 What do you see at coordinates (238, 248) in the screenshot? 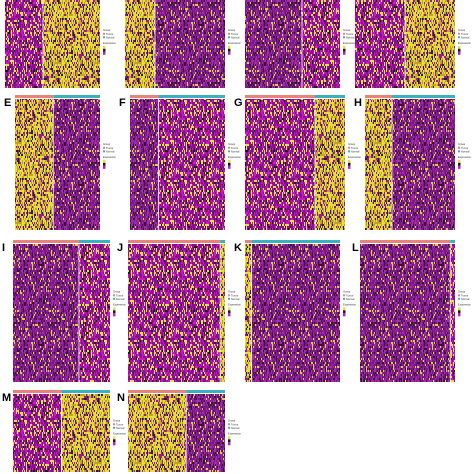
I see `panel-label: K` at bounding box center [238, 248].